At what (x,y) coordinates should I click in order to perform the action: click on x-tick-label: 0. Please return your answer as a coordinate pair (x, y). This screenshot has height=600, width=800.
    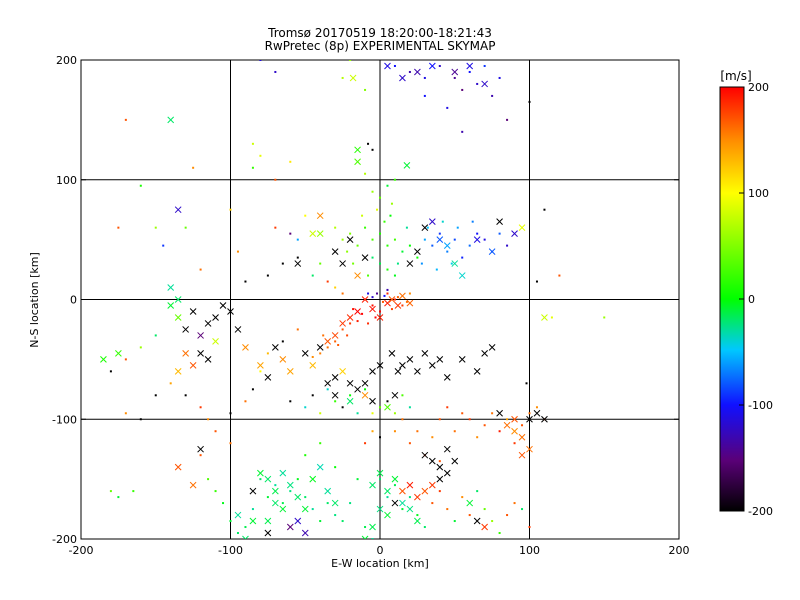
    Looking at the image, I should click on (380, 550).